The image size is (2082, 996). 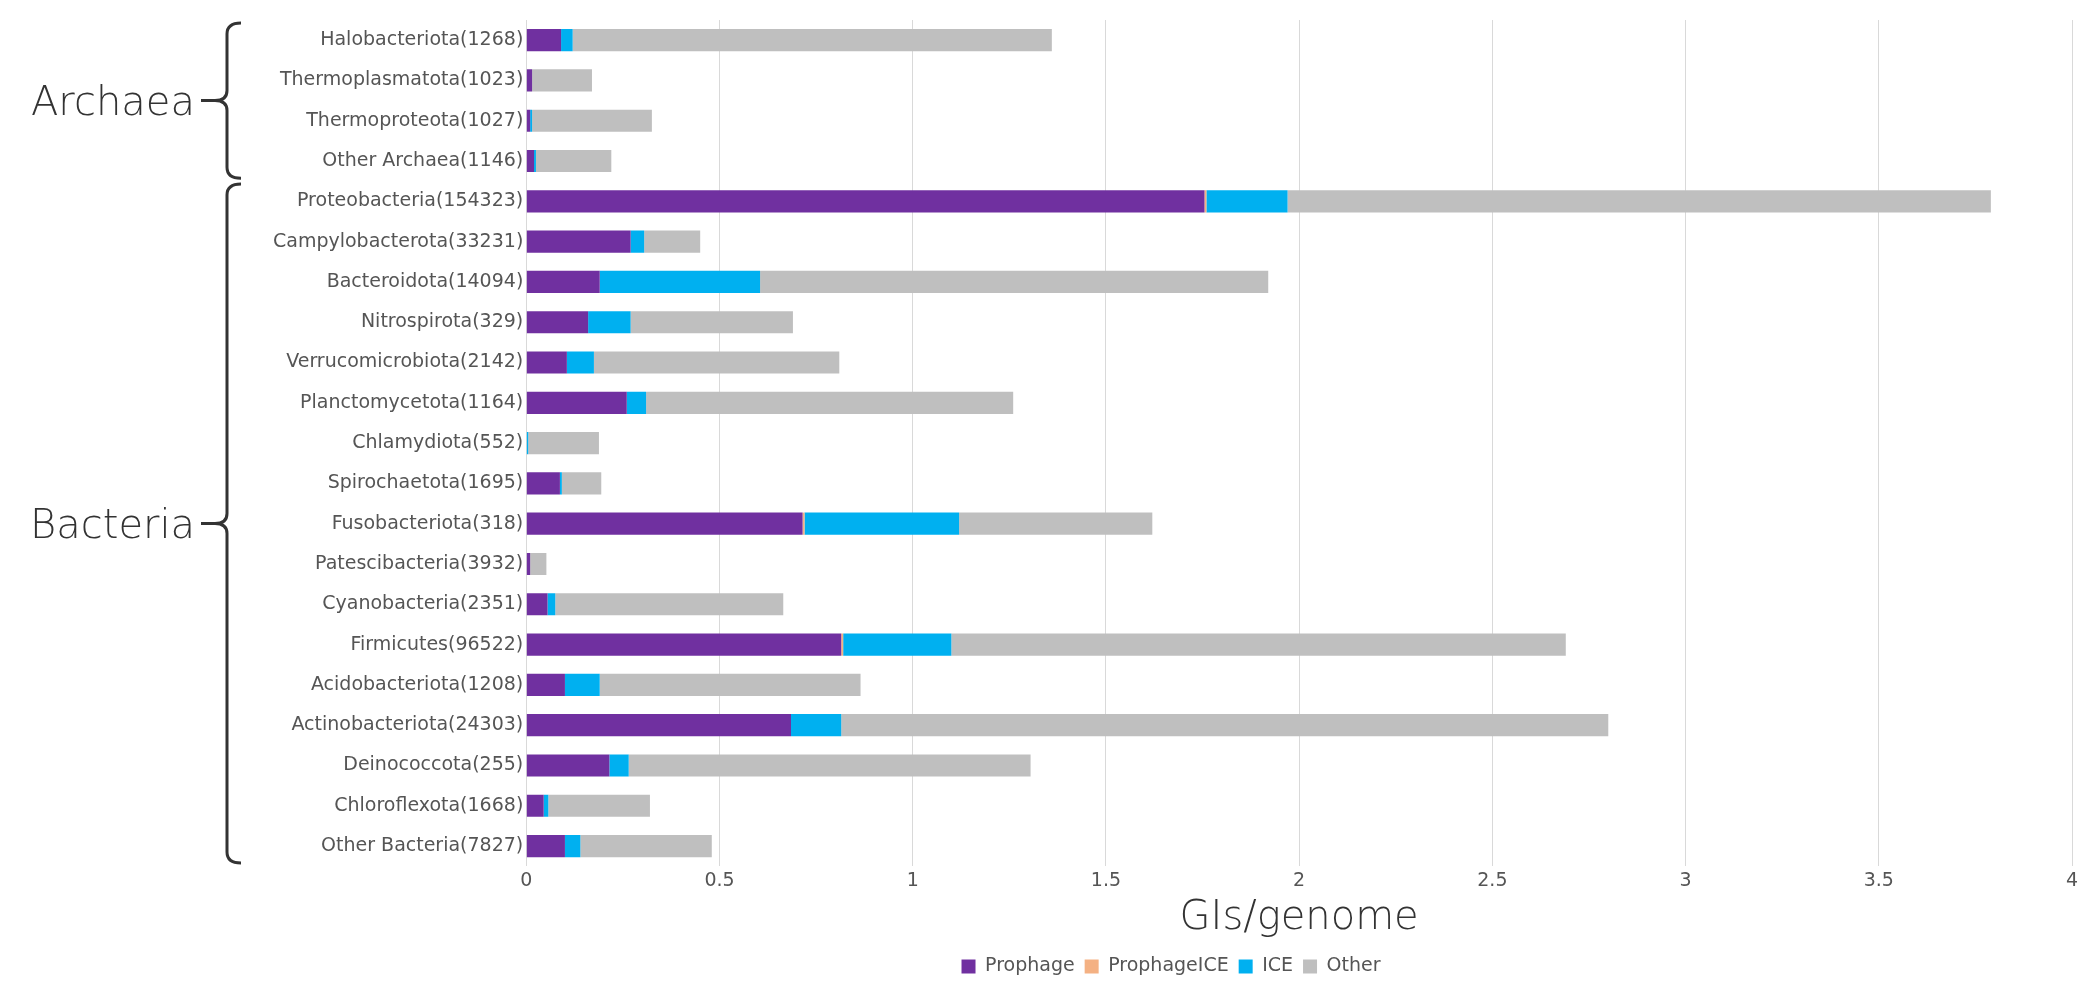 I want to click on x-tick-label: 3.5, so click(x=1878, y=878).